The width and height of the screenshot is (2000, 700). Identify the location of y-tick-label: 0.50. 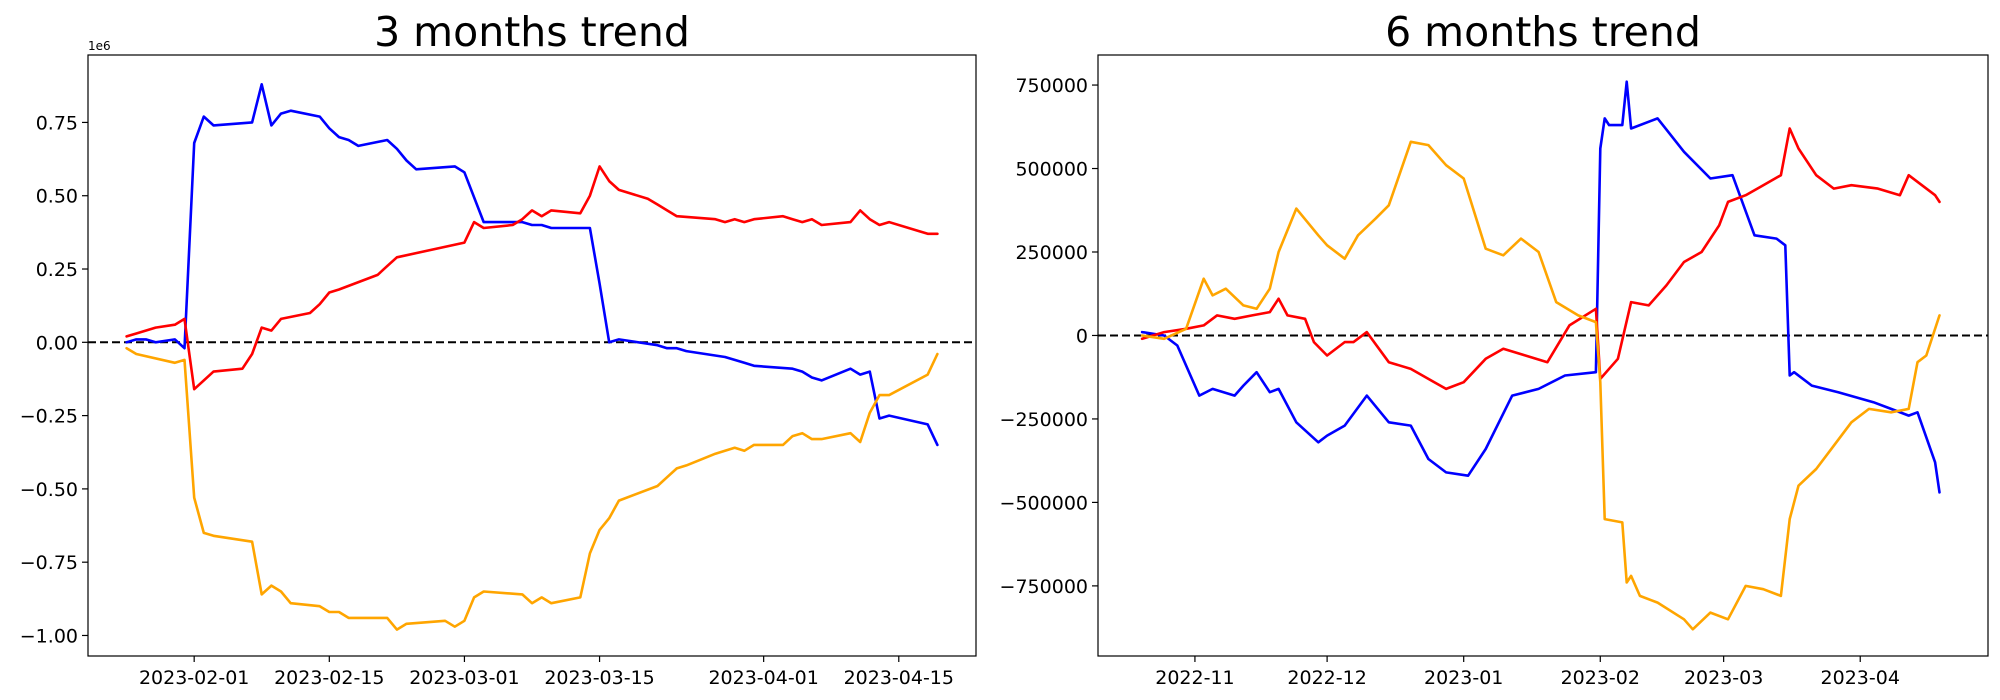
(57, 197).